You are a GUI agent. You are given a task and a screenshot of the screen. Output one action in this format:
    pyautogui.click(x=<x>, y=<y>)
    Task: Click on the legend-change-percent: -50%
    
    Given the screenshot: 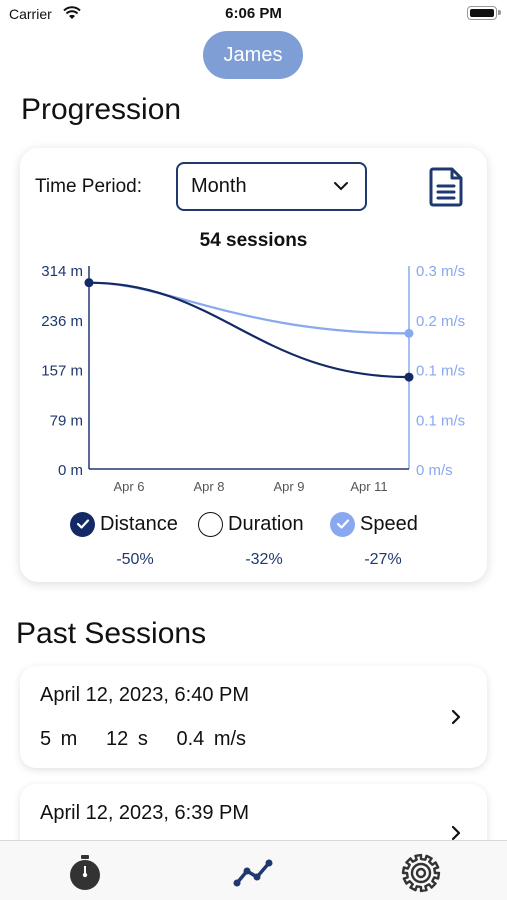 What is the action you would take?
    pyautogui.click(x=135, y=559)
    